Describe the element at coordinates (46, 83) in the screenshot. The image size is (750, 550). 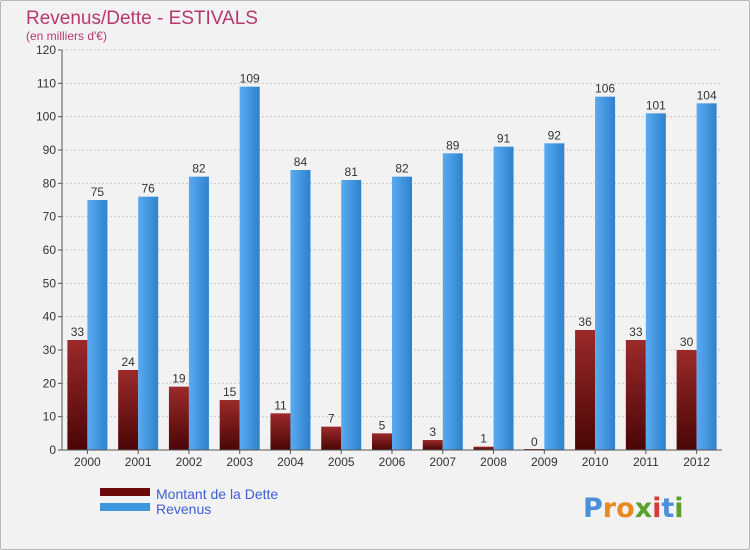
I see `y-tick-label: 110` at that location.